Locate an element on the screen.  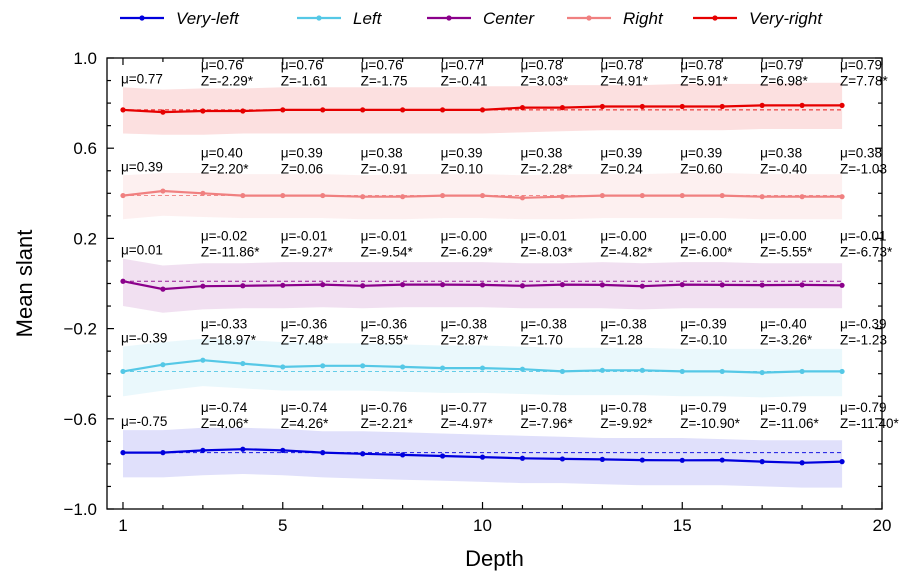
mu-label-very-right: μ=0.79 is located at coordinates (861, 64).